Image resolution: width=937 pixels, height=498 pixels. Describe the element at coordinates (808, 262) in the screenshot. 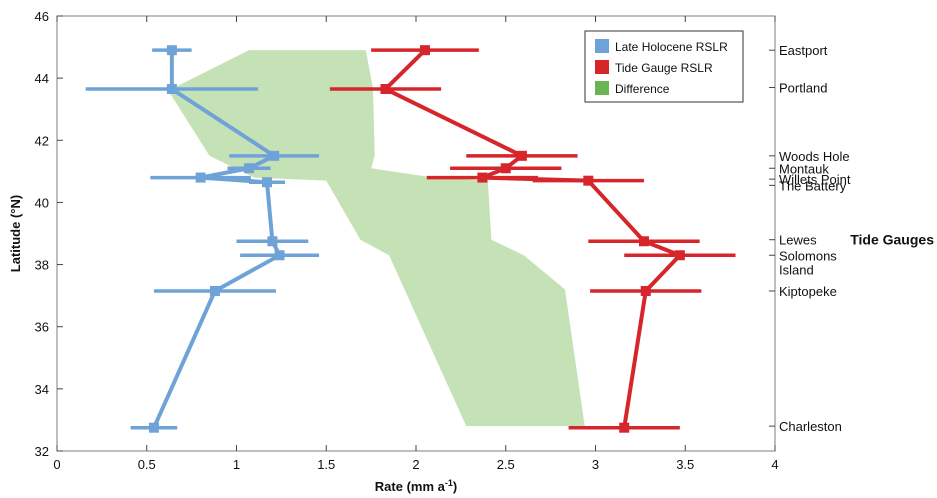

I see `tide-gauge-label: Solomons Island` at that location.